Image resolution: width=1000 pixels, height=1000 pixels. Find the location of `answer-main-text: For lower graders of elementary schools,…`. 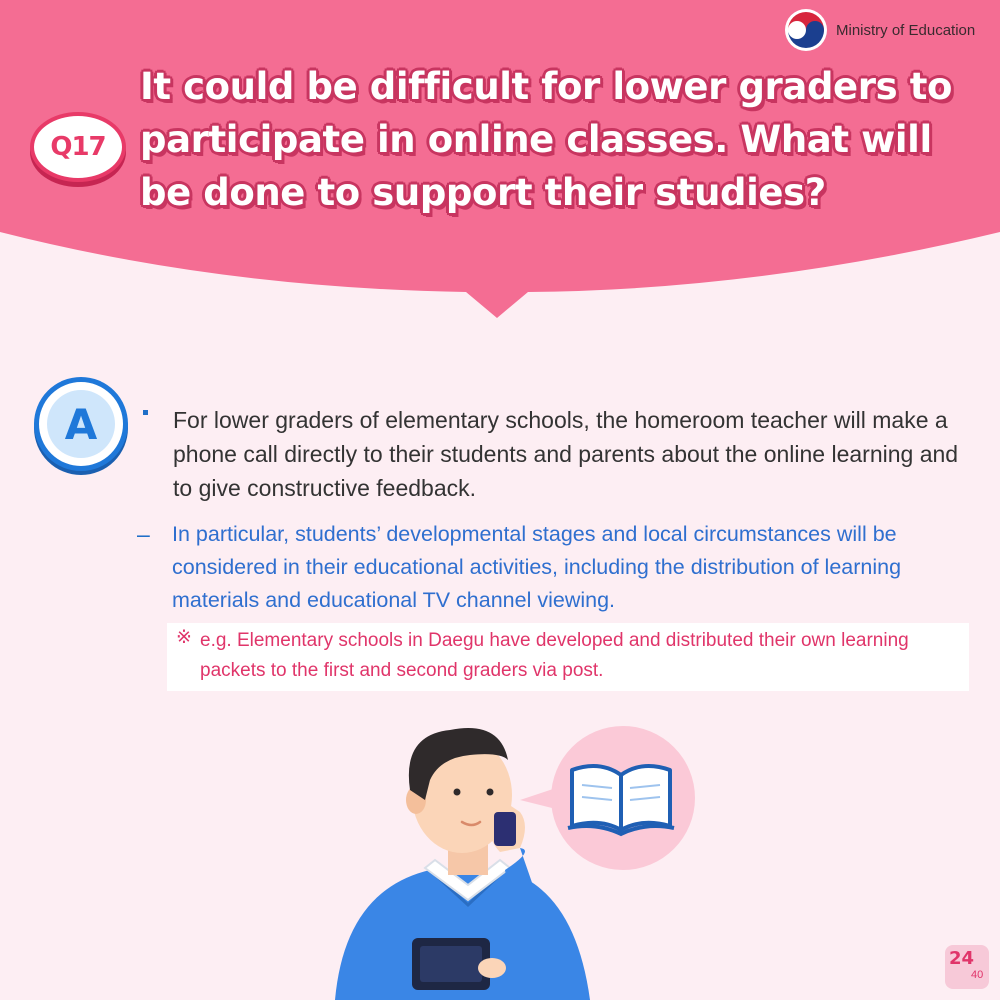

answer-main-text: For lower graders of elementary schools,… is located at coordinates (566, 454).